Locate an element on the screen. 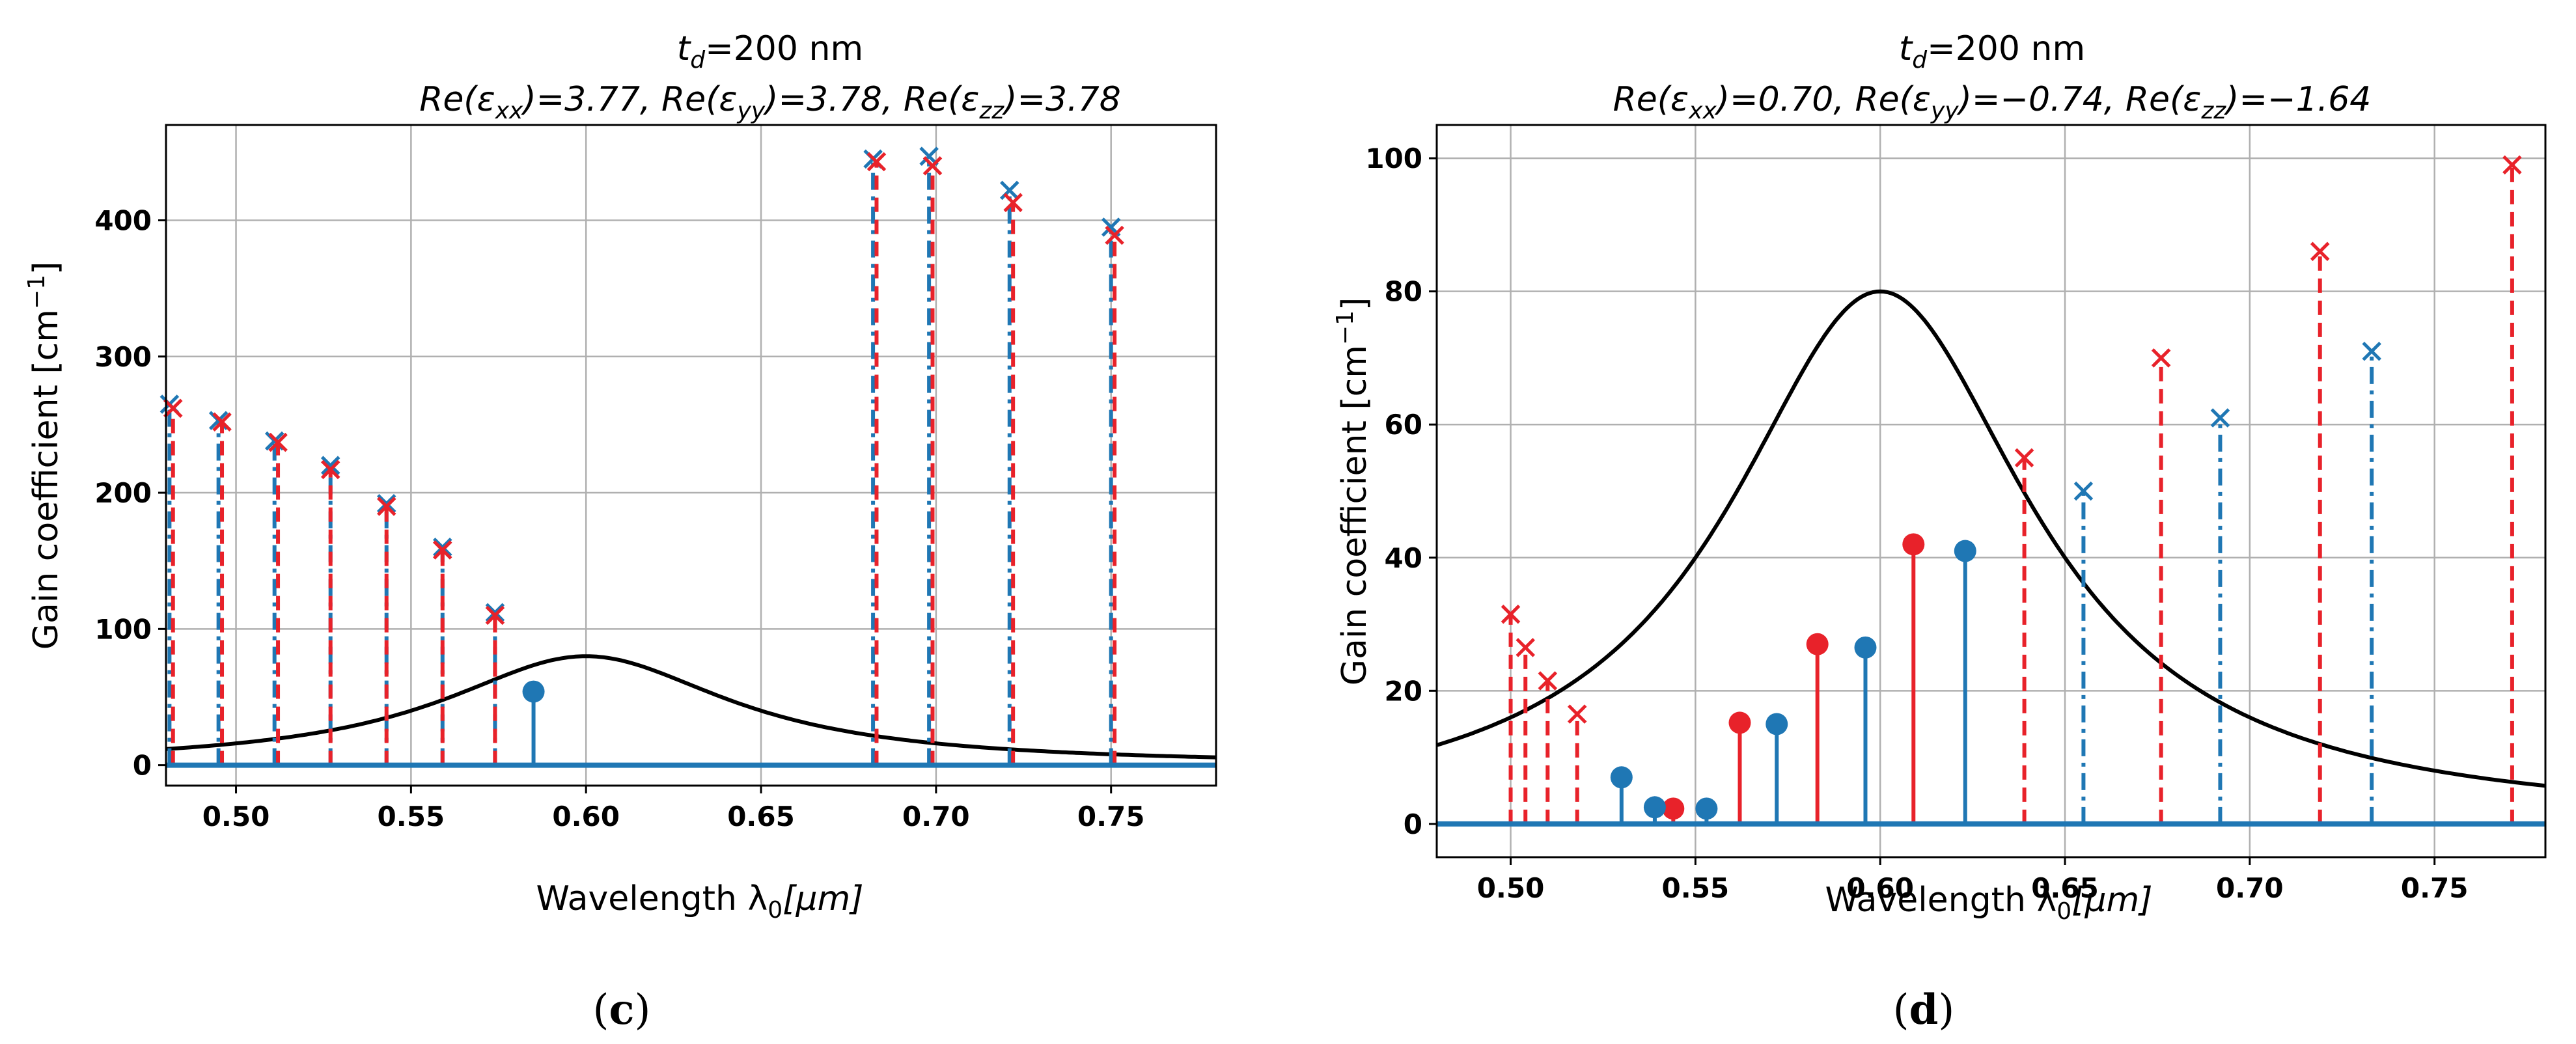 The image size is (2576, 1044). panel-d-xlabel: Wavelength λ0[μm] is located at coordinates (1989, 903).